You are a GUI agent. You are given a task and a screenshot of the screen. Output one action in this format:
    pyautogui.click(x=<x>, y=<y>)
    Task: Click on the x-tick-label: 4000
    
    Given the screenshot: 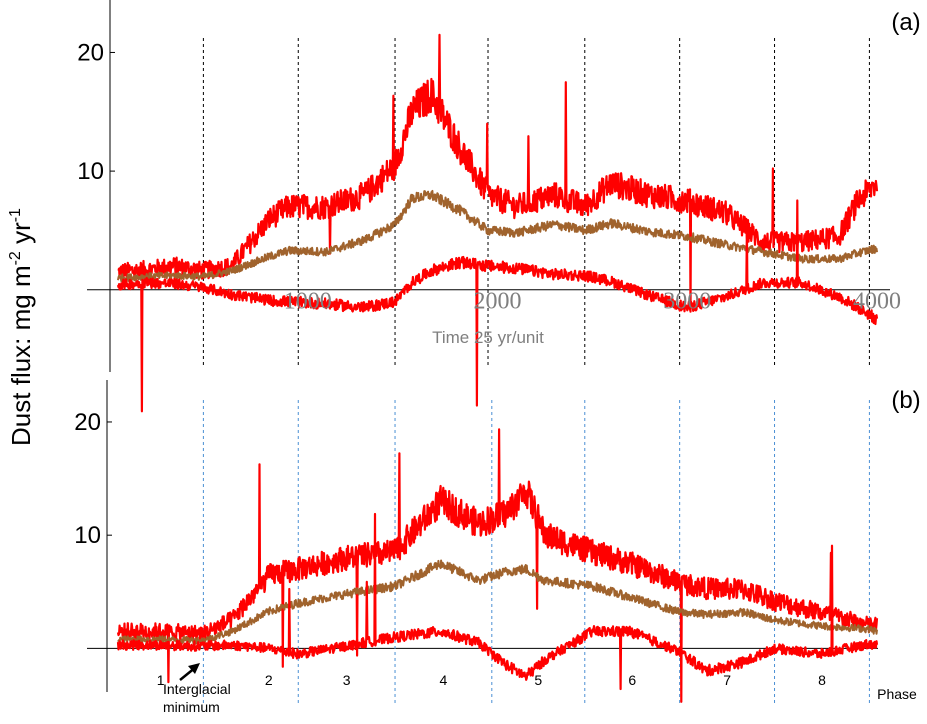 What is the action you would take?
    pyautogui.click(x=877, y=302)
    